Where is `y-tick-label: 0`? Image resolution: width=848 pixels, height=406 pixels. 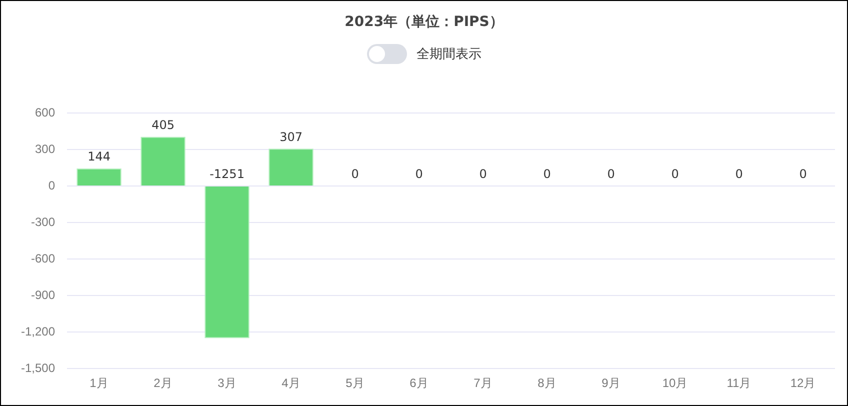
y-tick-label: 0 is located at coordinates (52, 185).